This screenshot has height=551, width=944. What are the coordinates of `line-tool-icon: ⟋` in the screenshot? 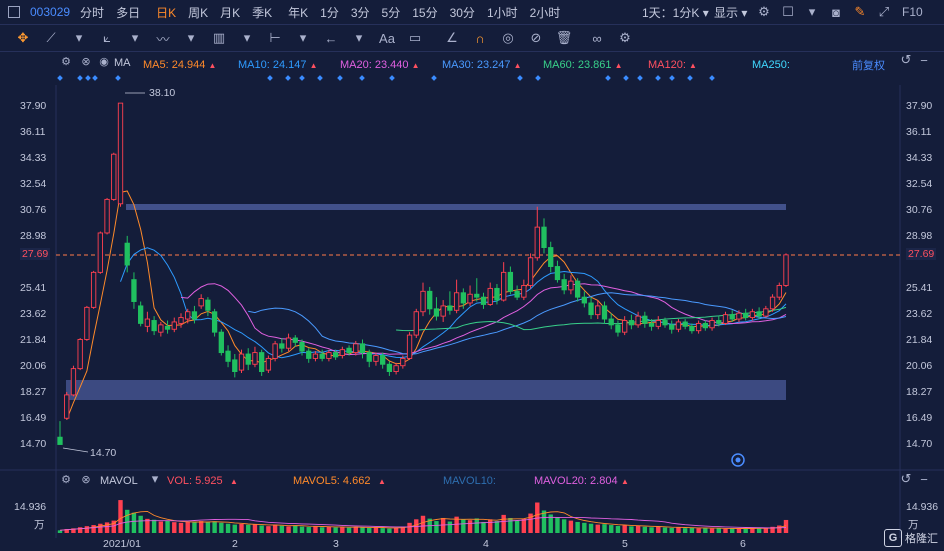 It's located at (51, 37).